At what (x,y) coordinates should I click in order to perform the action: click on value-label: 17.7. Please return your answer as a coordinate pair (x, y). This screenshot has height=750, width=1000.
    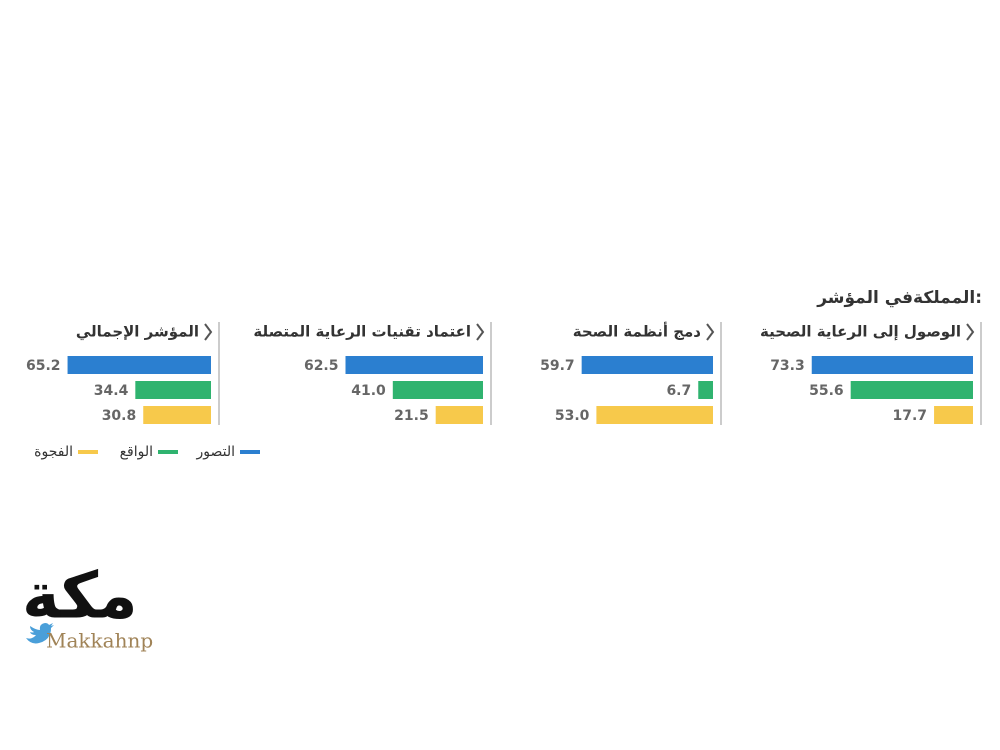
    Looking at the image, I should click on (910, 416).